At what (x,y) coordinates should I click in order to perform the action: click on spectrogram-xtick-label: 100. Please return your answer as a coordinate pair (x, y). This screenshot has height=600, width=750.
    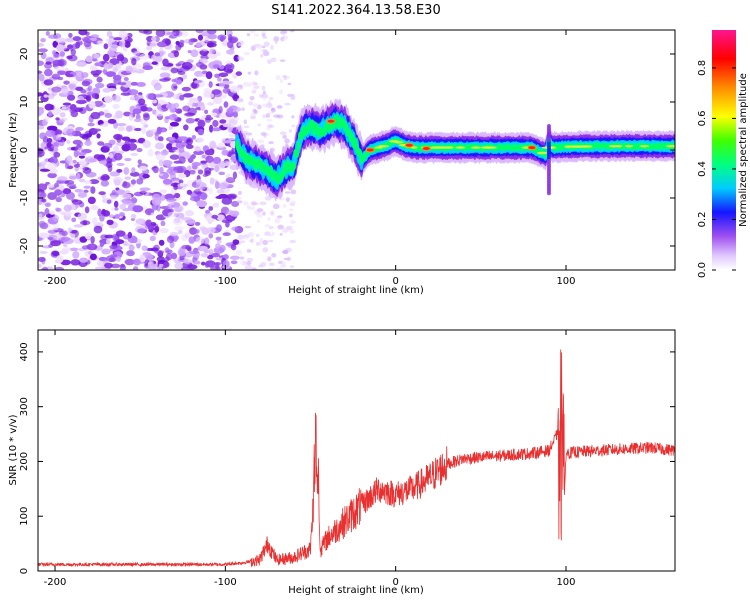
    Looking at the image, I should click on (565, 281).